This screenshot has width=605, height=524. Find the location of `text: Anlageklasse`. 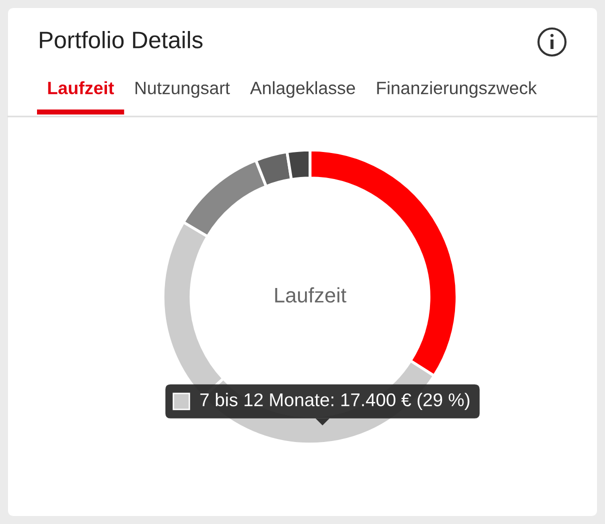

text: Anlageklasse is located at coordinates (302, 89).